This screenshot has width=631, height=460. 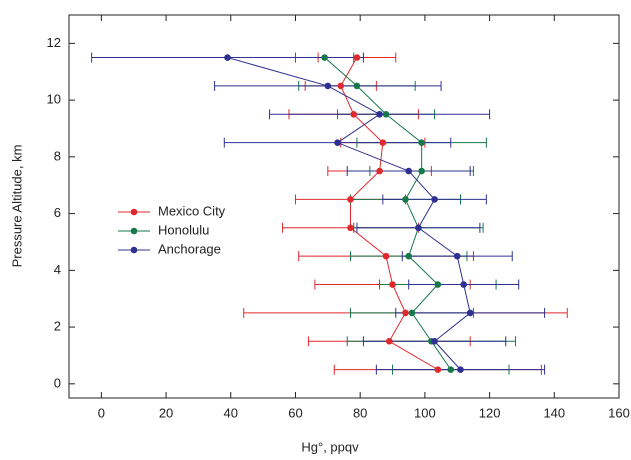 What do you see at coordinates (16, 206) in the screenshot?
I see `y-axis-label: Pressure Altitude, km` at bounding box center [16, 206].